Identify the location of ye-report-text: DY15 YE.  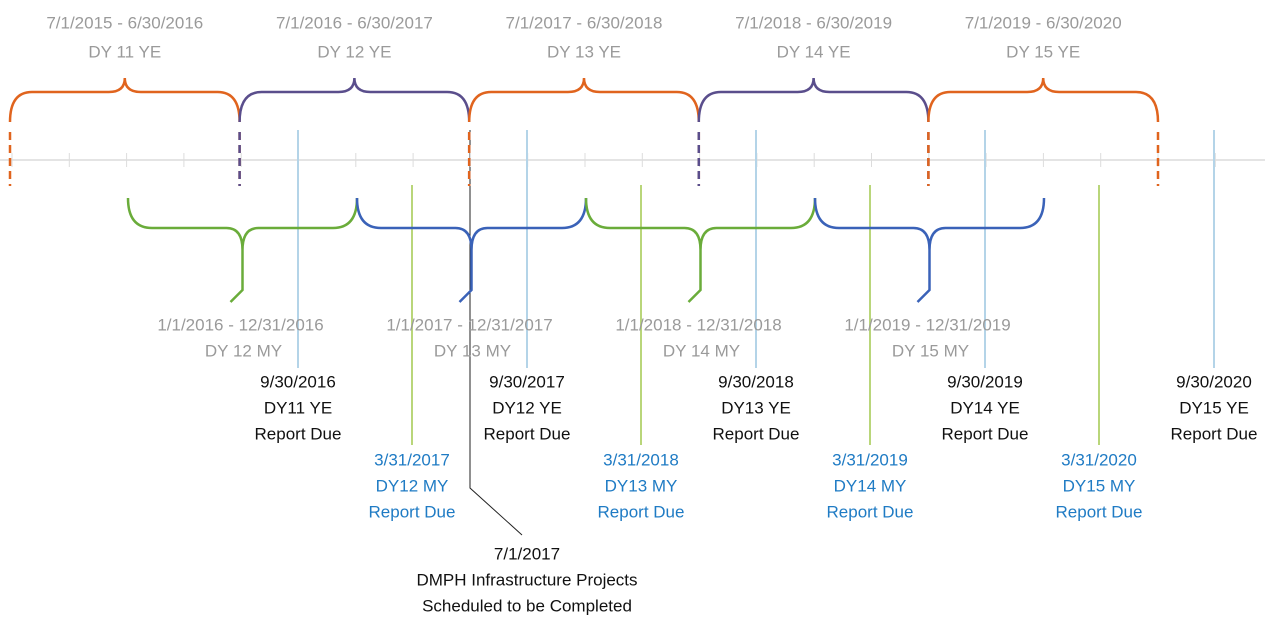
(1214, 407).